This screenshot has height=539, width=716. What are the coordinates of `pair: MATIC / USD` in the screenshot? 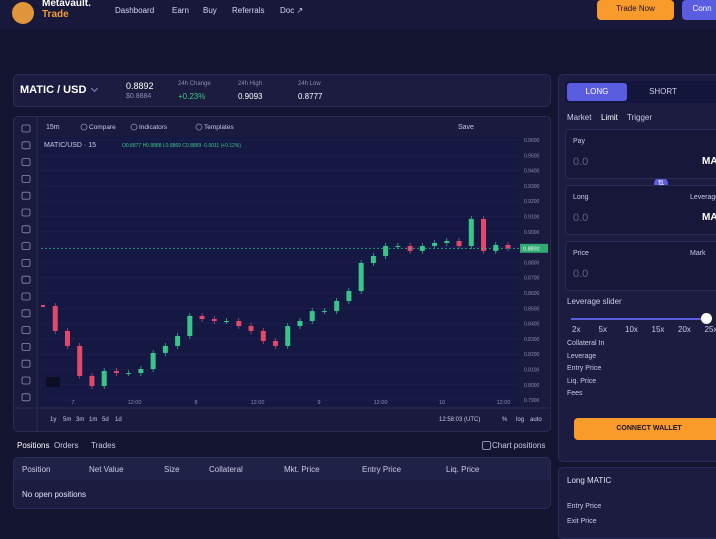 It's located at (53, 90).